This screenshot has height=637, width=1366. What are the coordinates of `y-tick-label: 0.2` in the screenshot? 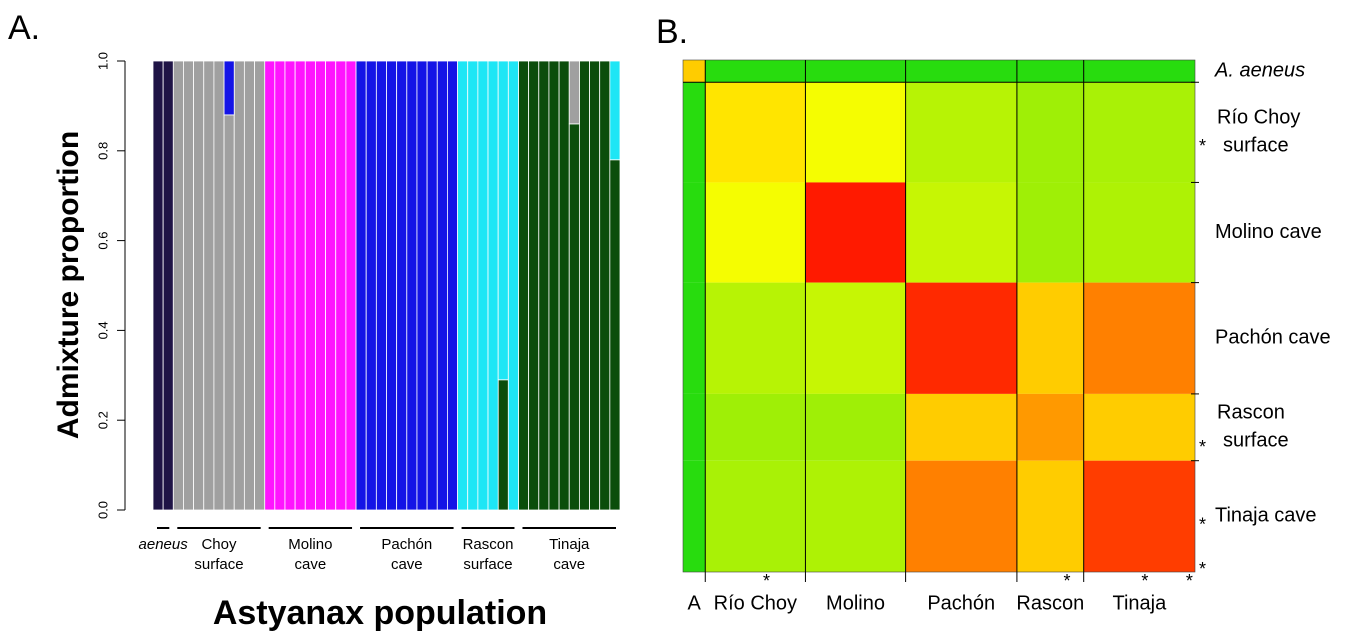 It's located at (102, 420).